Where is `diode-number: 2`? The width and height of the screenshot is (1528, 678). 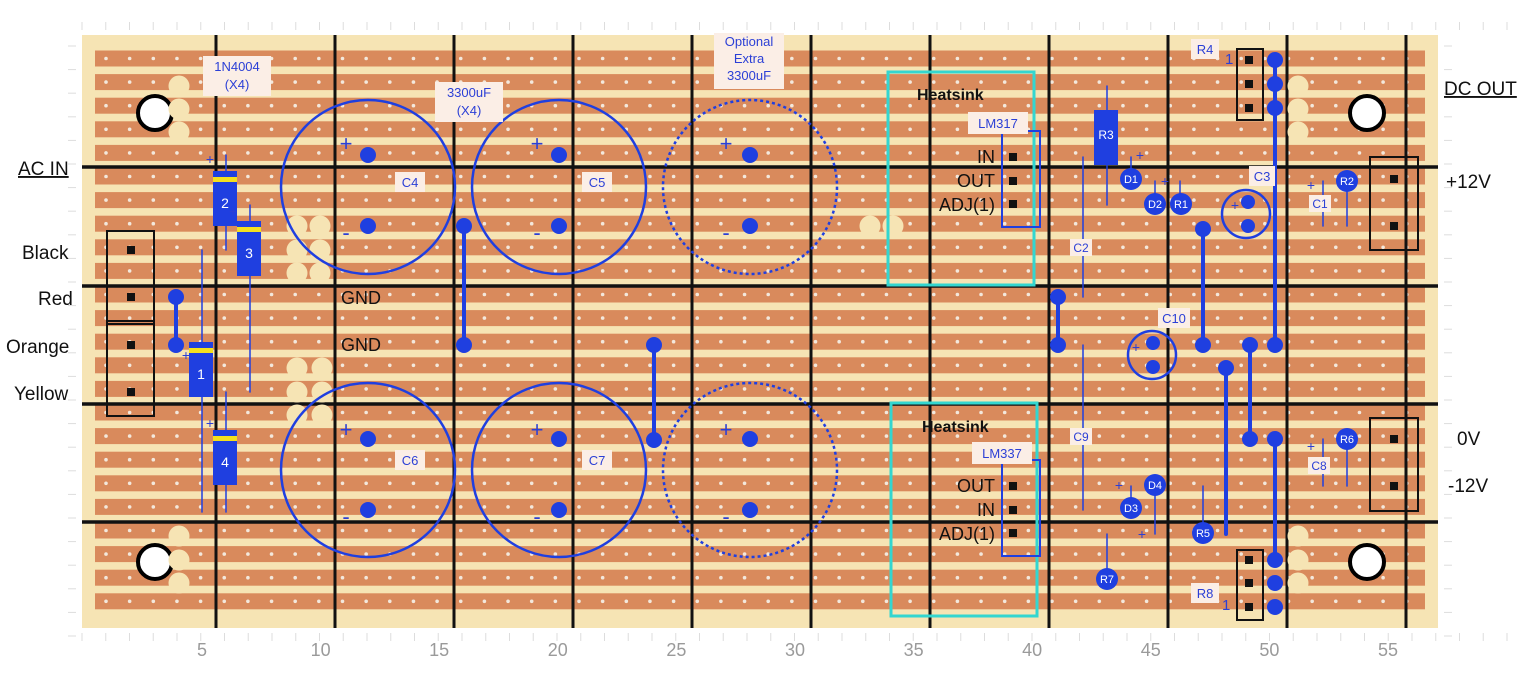
diode-number: 2 is located at coordinates (225, 203).